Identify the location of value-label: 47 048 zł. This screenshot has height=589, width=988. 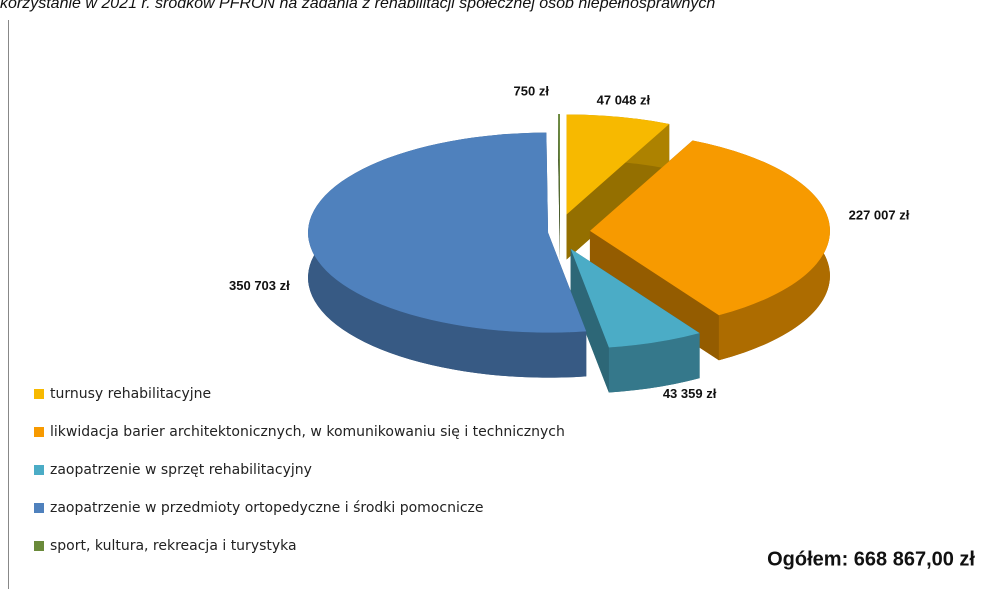
(624, 100).